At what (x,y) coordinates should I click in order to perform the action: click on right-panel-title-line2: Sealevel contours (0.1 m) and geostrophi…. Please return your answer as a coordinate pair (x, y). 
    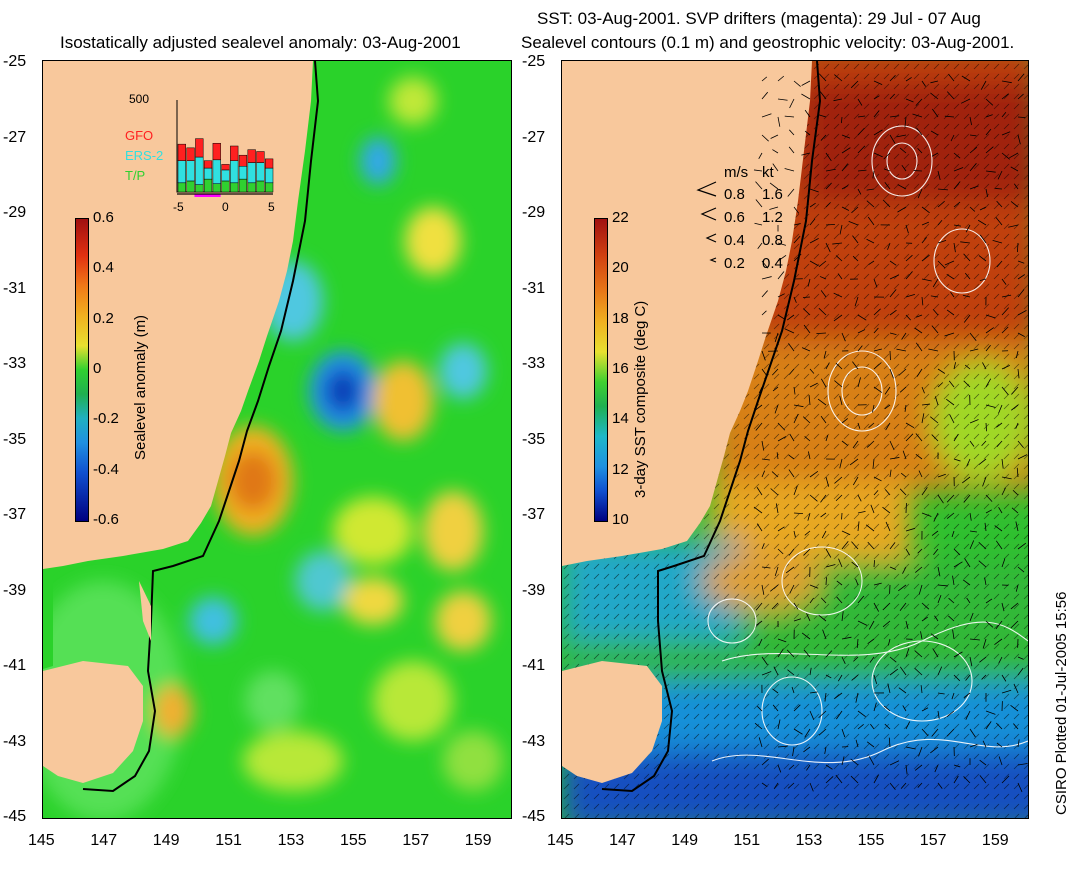
    Looking at the image, I should click on (768, 42).